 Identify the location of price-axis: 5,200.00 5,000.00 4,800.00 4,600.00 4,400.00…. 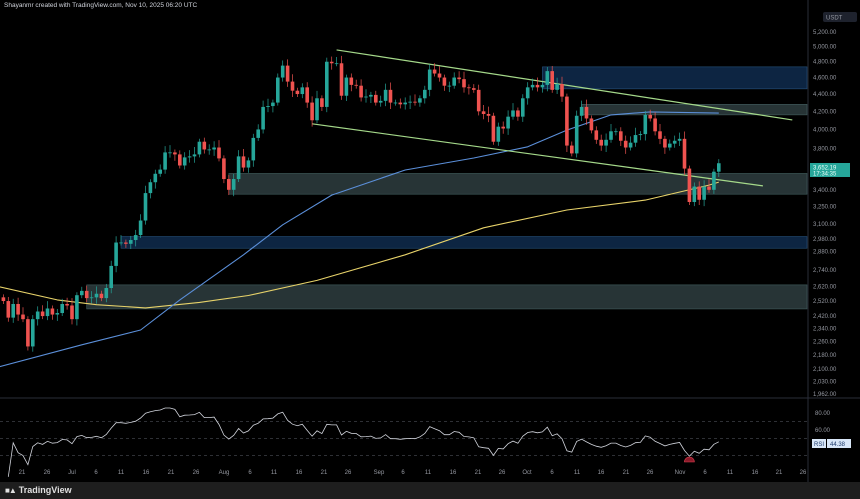
(825, 214).